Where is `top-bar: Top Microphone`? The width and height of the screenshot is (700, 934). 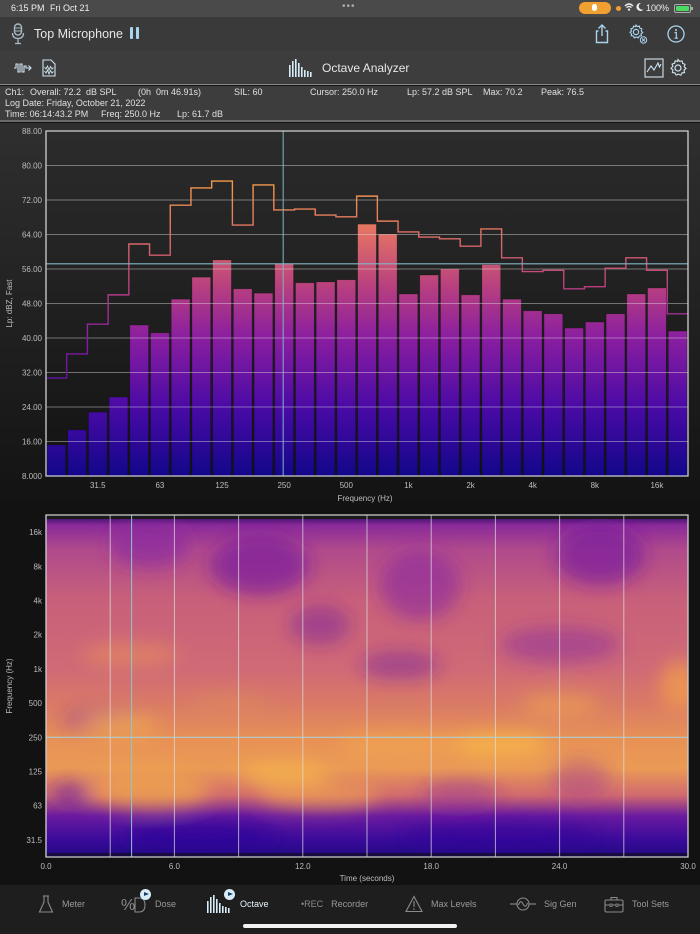 top-bar: Top Microphone is located at coordinates (350, 34).